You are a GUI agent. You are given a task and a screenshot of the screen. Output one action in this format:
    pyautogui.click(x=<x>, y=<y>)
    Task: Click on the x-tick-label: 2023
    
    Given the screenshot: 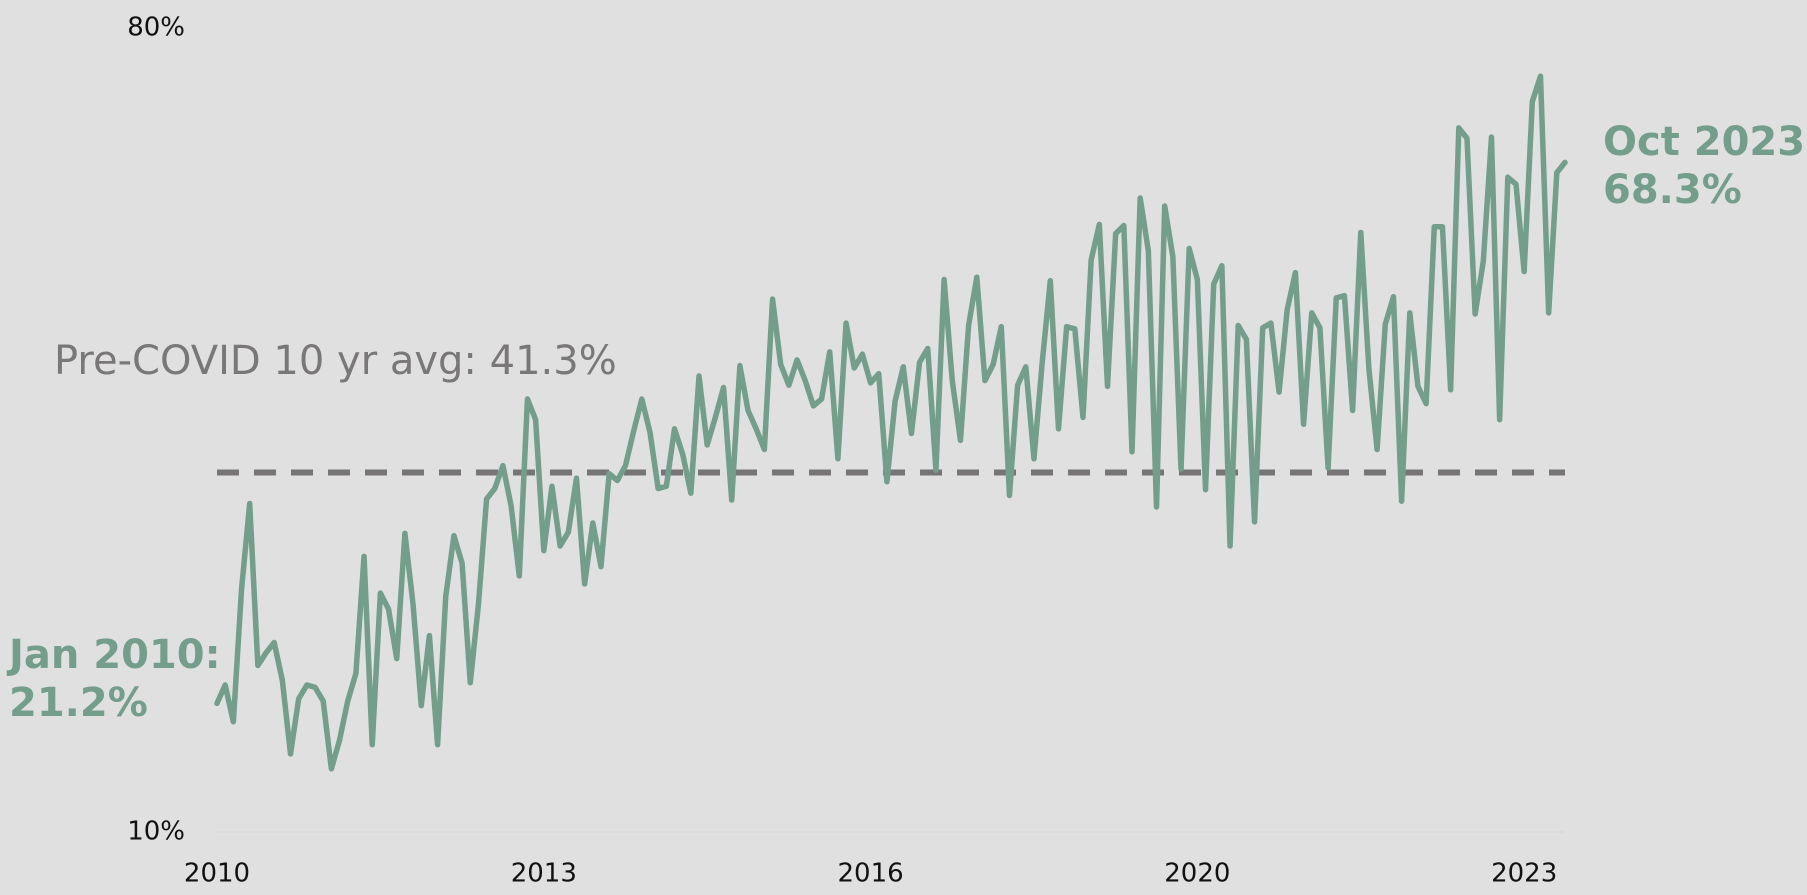 What is the action you would take?
    pyautogui.click(x=1524, y=874)
    